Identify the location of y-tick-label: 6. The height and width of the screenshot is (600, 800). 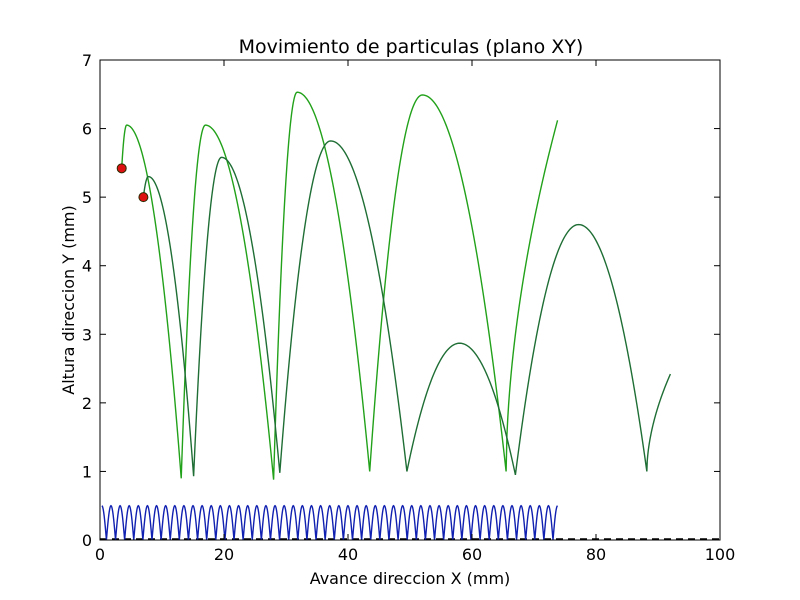
(87, 129).